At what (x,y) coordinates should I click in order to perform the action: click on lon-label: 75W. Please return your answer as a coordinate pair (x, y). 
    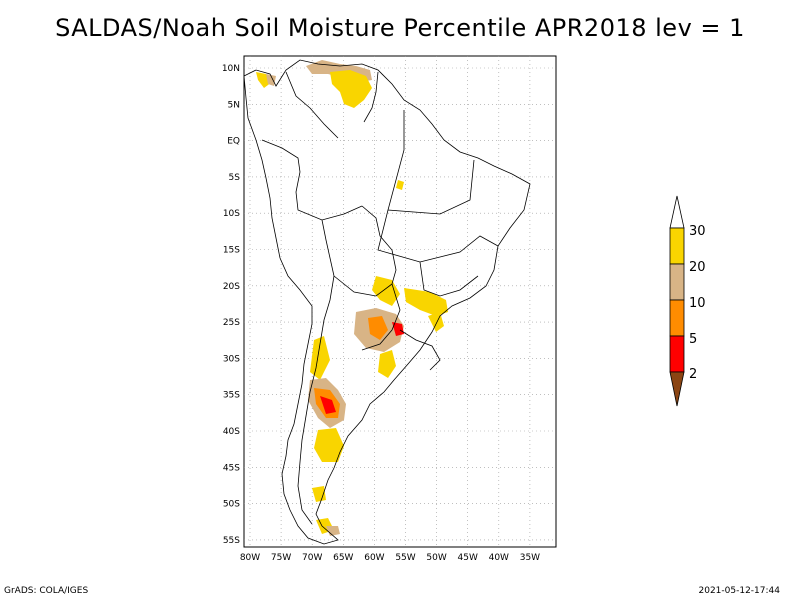
    Looking at the image, I should click on (281, 558).